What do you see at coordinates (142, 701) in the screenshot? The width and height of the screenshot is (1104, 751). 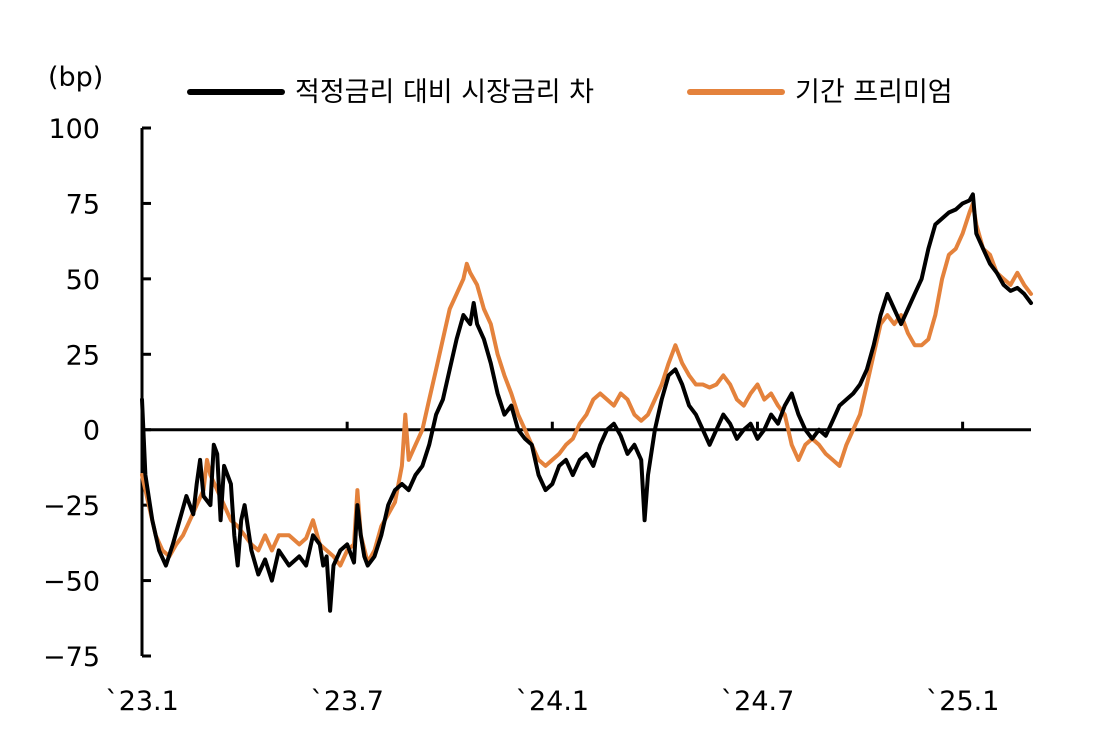 I see `x-tick-label: `23.1` at bounding box center [142, 701].